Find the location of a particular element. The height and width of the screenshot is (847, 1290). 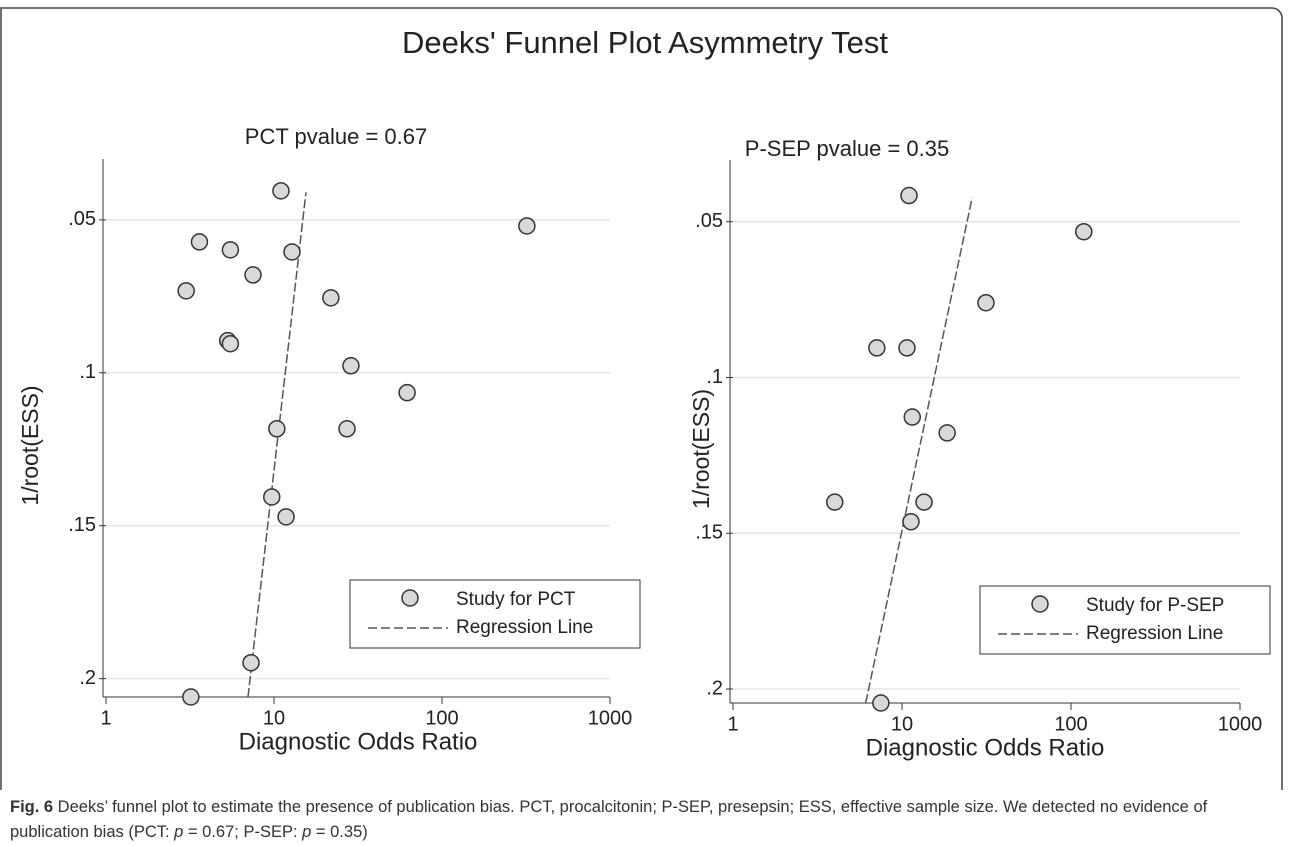

caption-text: = 0.67; P-SEP: is located at coordinates (243, 832).